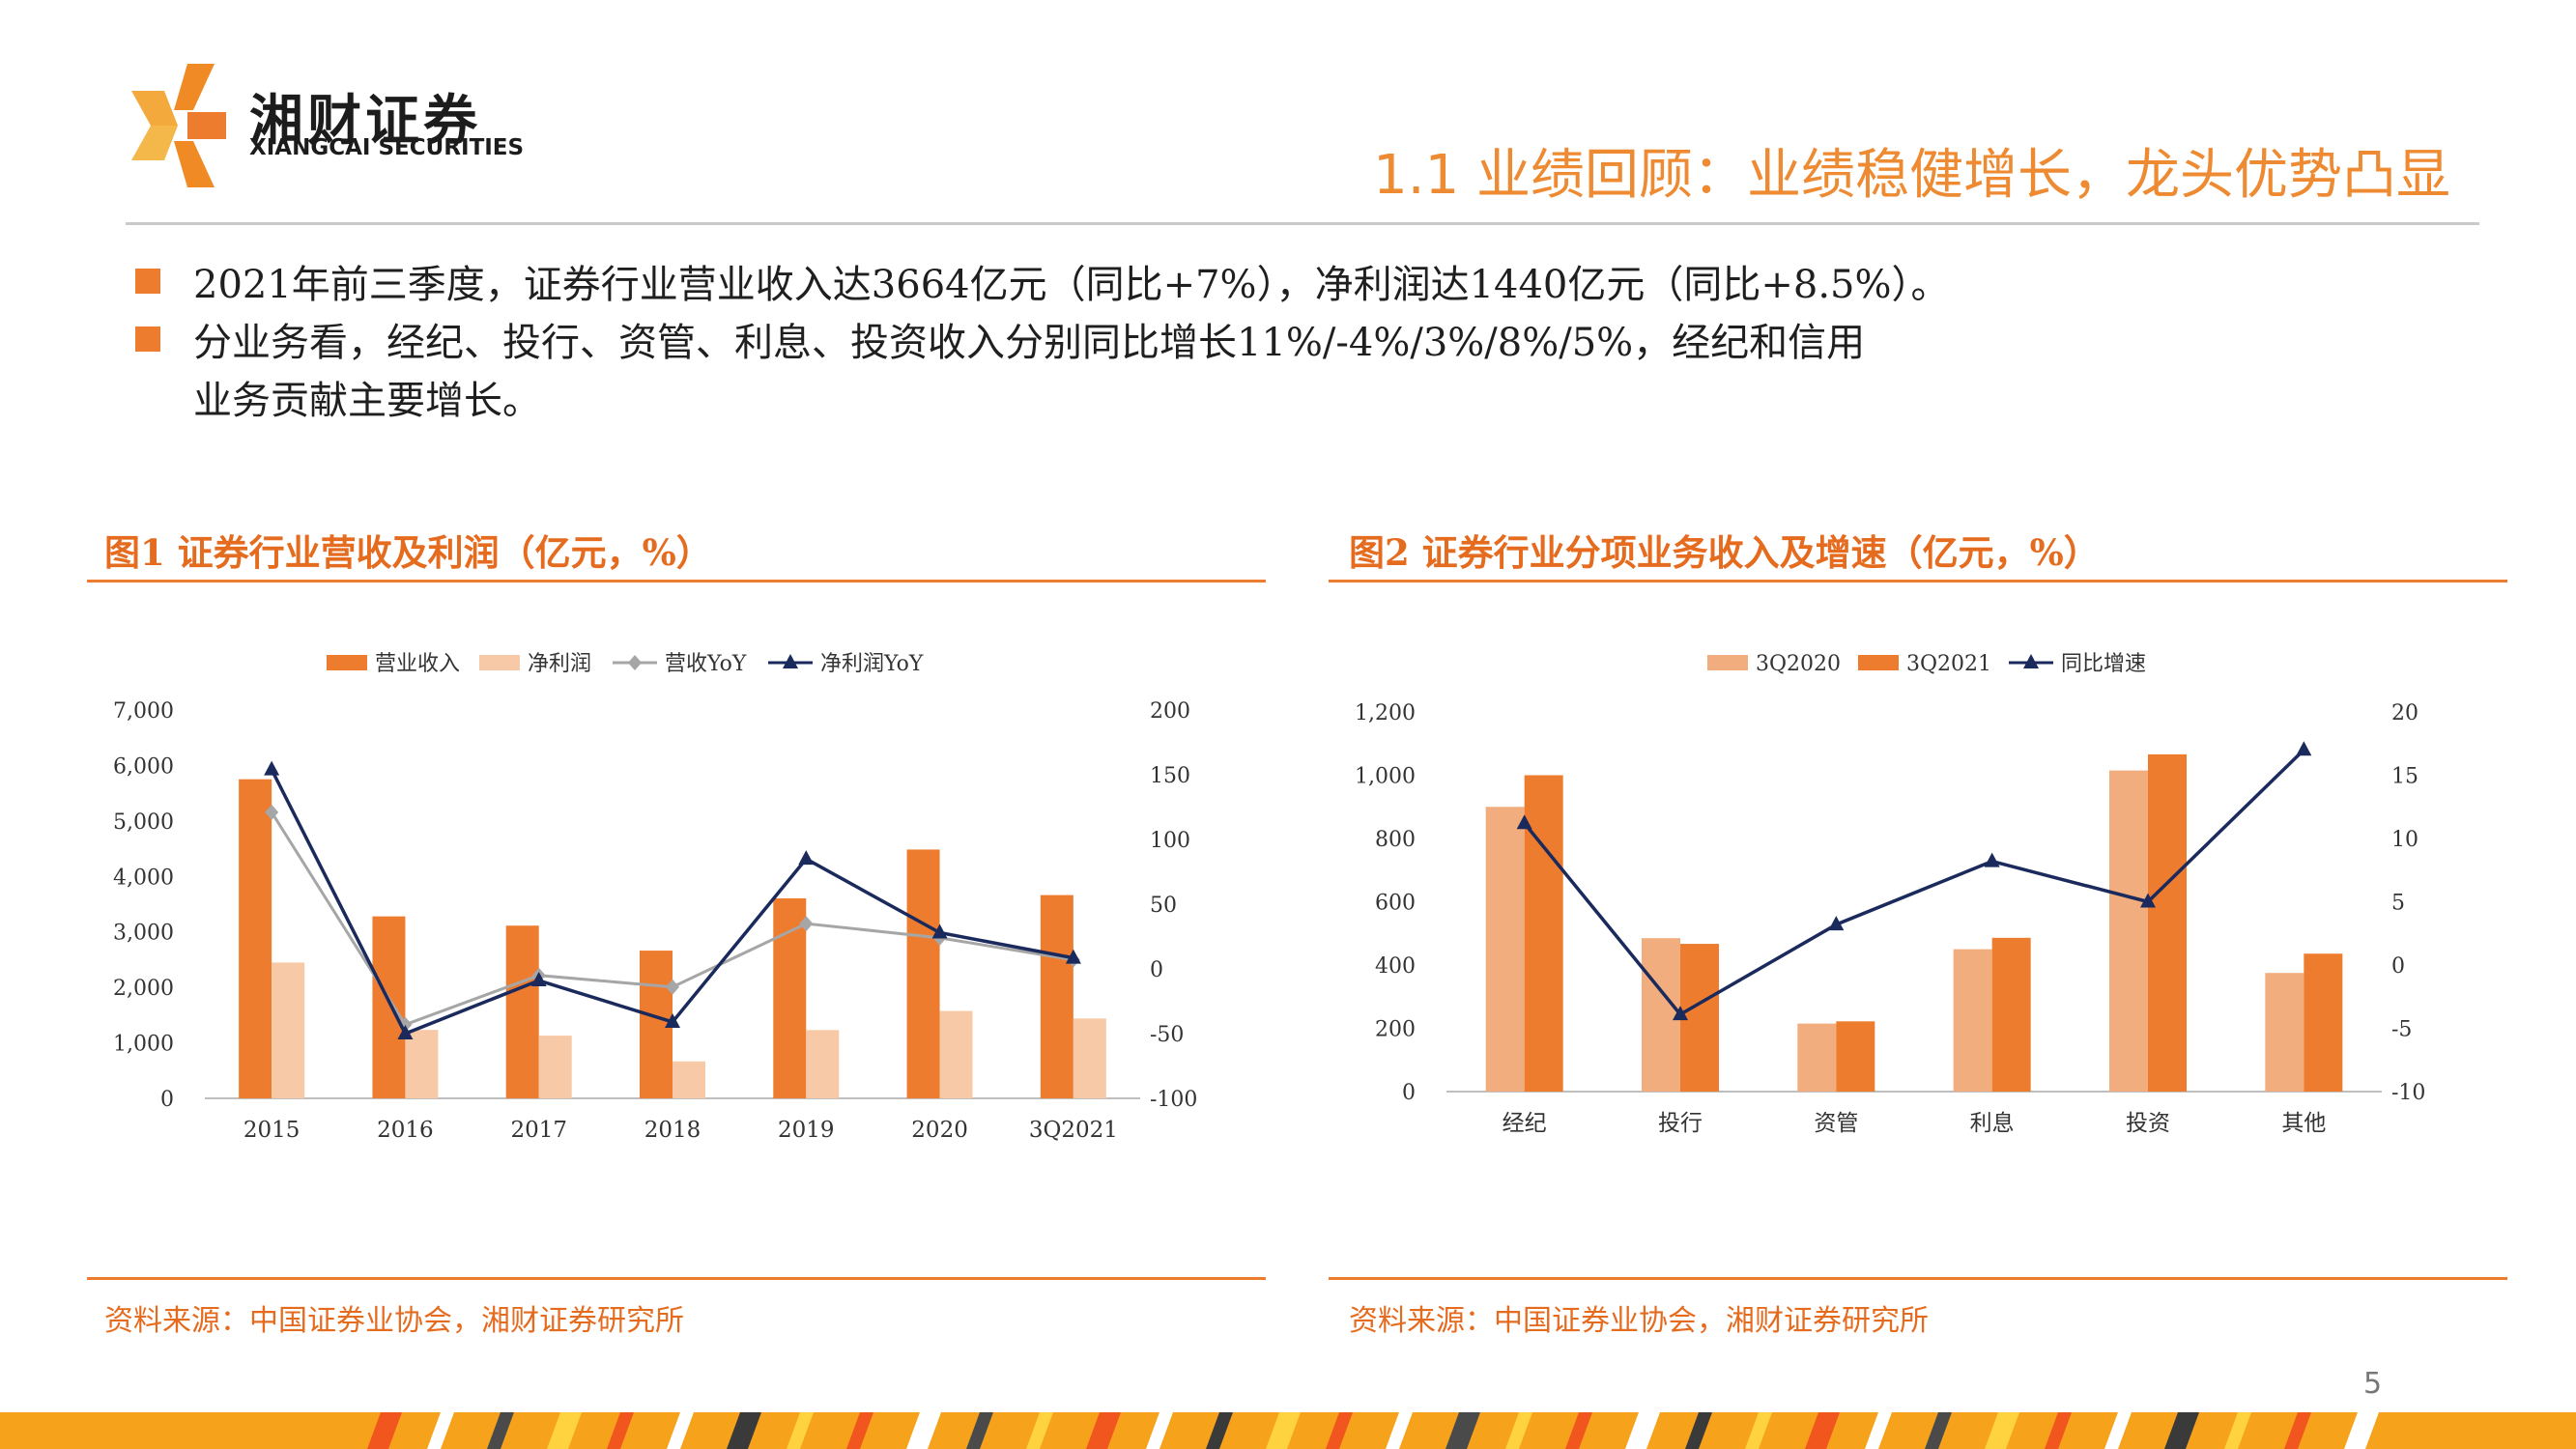  What do you see at coordinates (2148, 1123) in the screenshot?
I see `chart2-category-label: 投资` at bounding box center [2148, 1123].